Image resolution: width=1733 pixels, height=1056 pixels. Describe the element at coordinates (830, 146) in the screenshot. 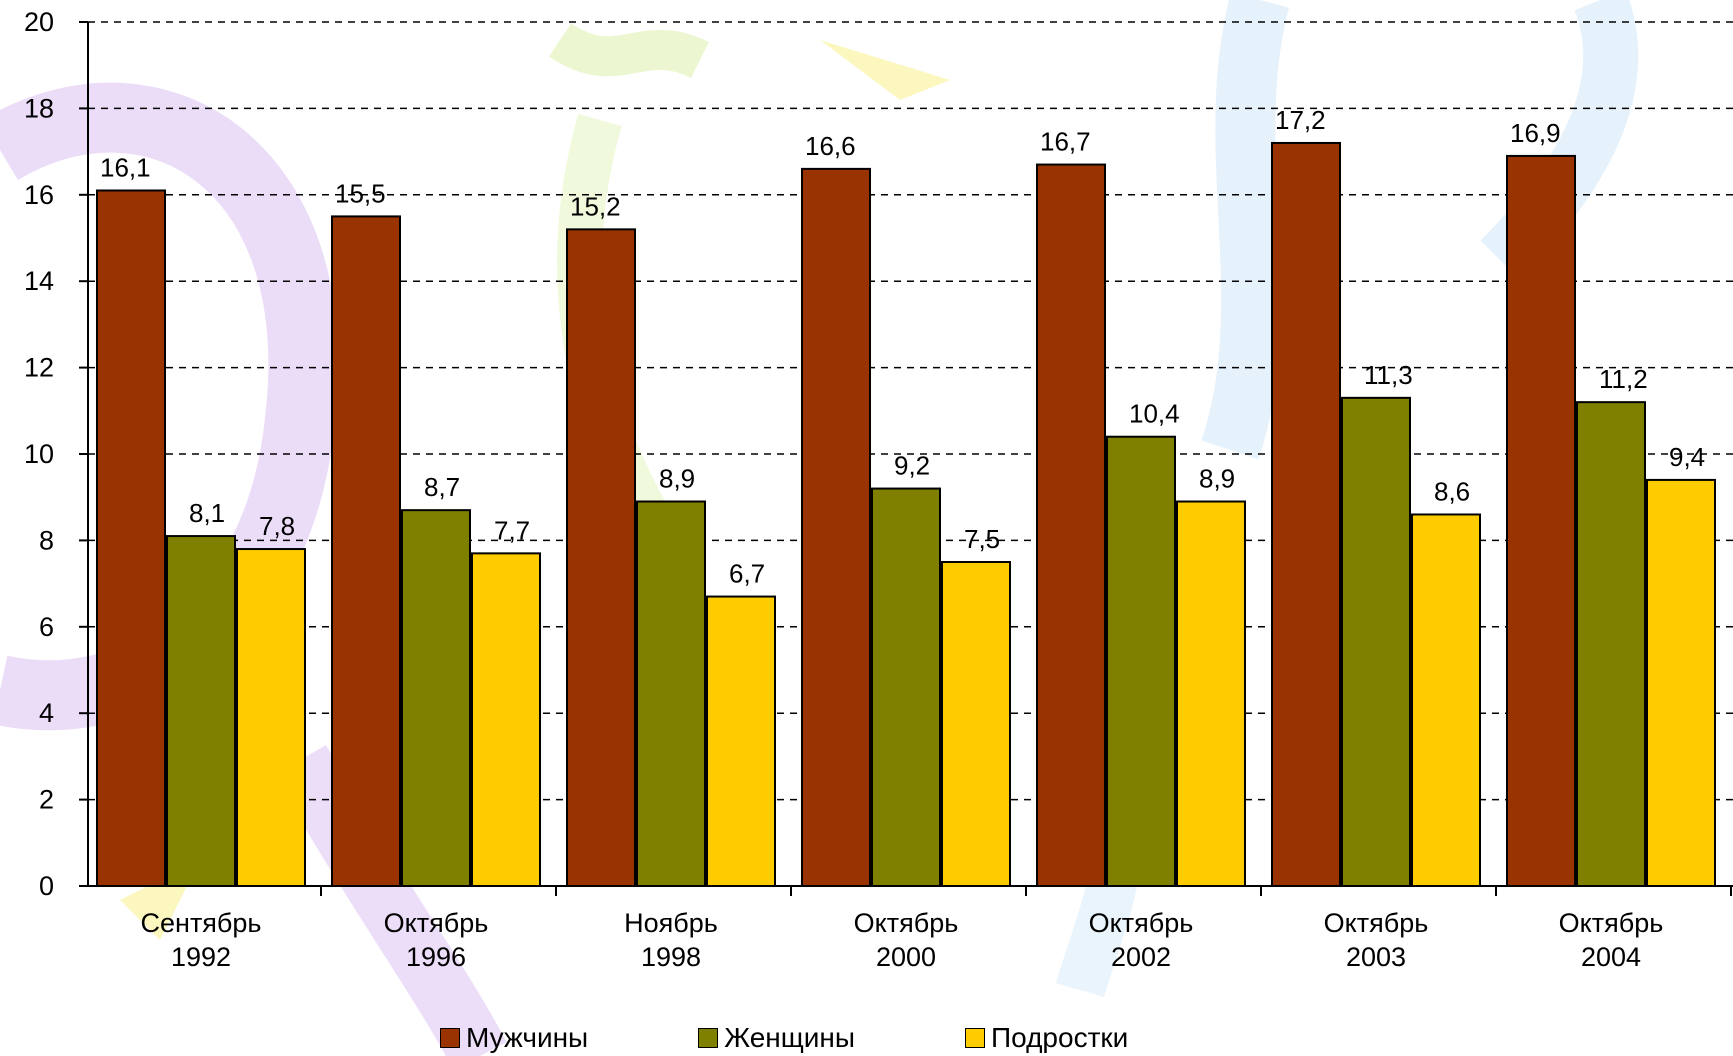

I see `data-label-men: 16,6` at that location.